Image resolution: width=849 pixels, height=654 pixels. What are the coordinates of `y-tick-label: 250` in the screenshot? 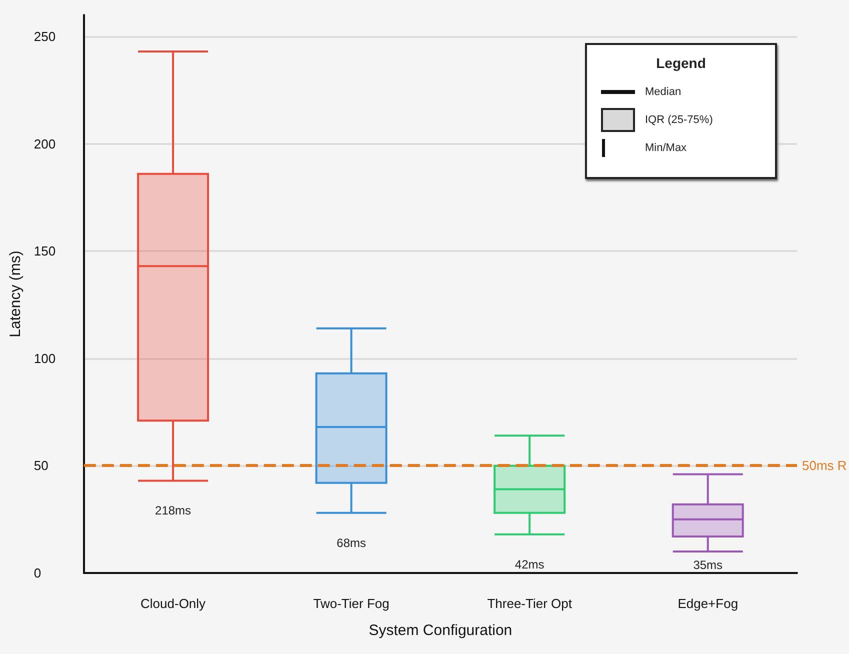 It's located at (45, 36).